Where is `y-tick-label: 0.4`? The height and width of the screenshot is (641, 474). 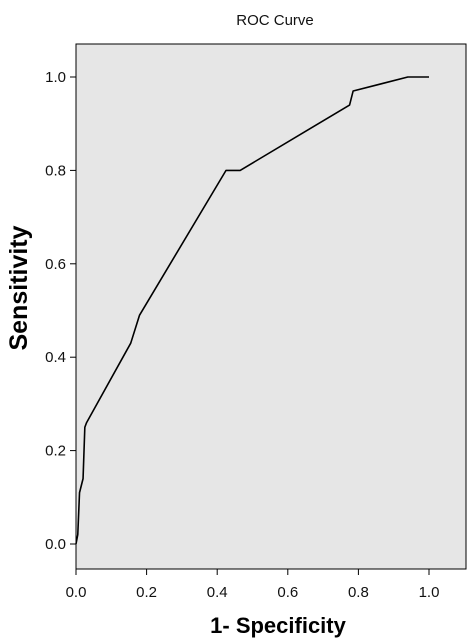
y-tick-label: 0.4 is located at coordinates (55, 357).